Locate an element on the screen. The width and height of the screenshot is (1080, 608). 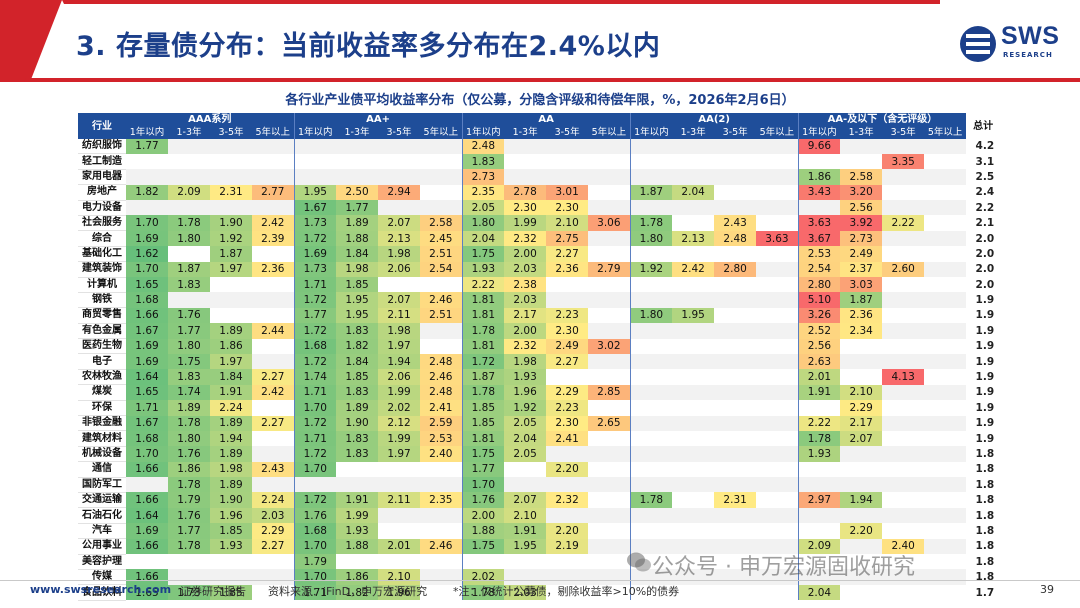
yield-cell: 2.13 is located at coordinates (399, 238).